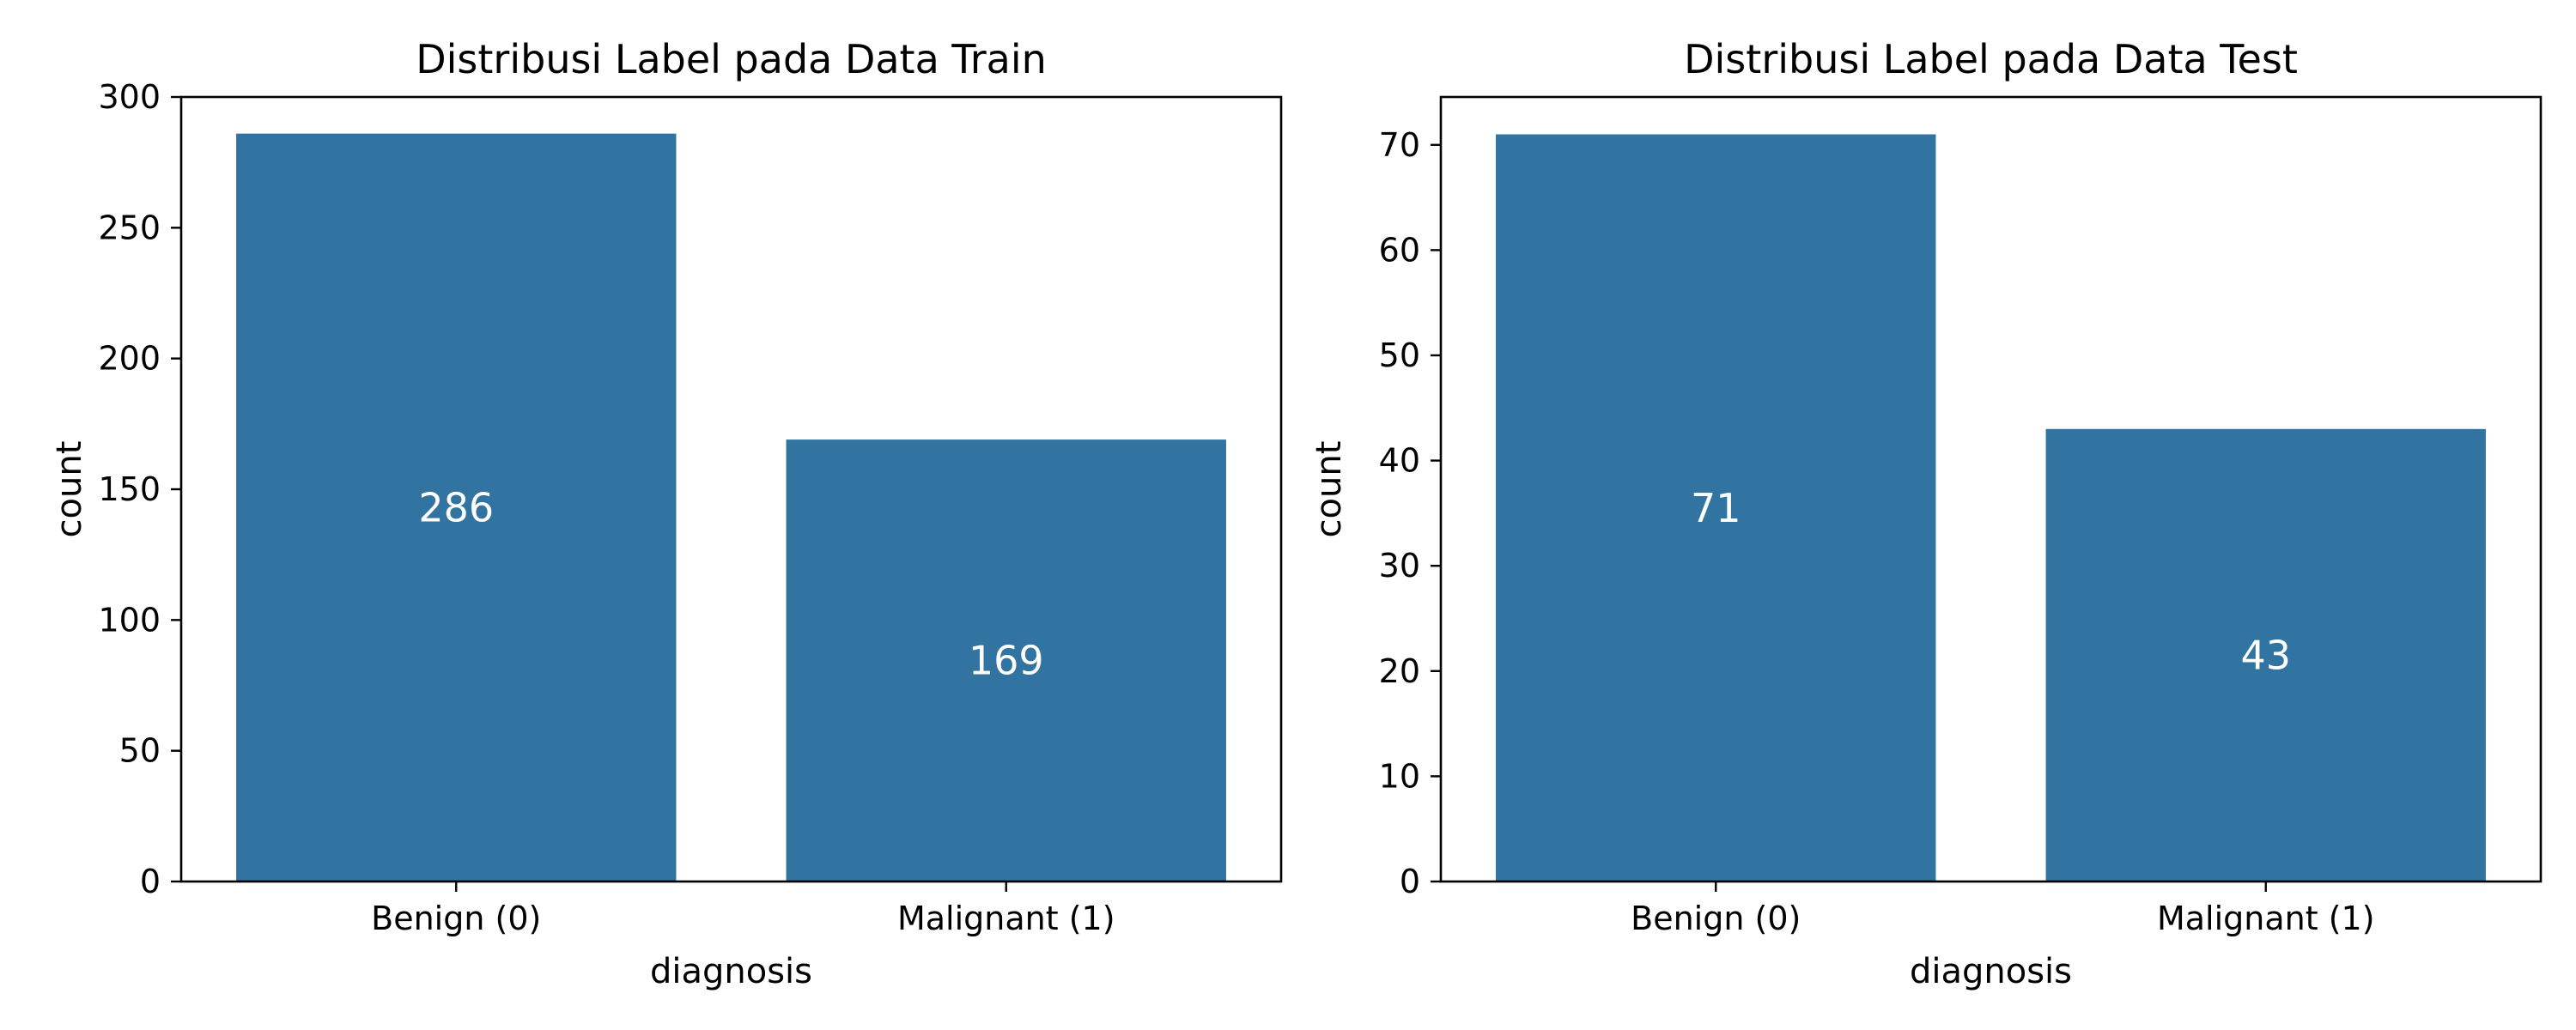  I want to click on bar-value-label: 43, so click(2265, 655).